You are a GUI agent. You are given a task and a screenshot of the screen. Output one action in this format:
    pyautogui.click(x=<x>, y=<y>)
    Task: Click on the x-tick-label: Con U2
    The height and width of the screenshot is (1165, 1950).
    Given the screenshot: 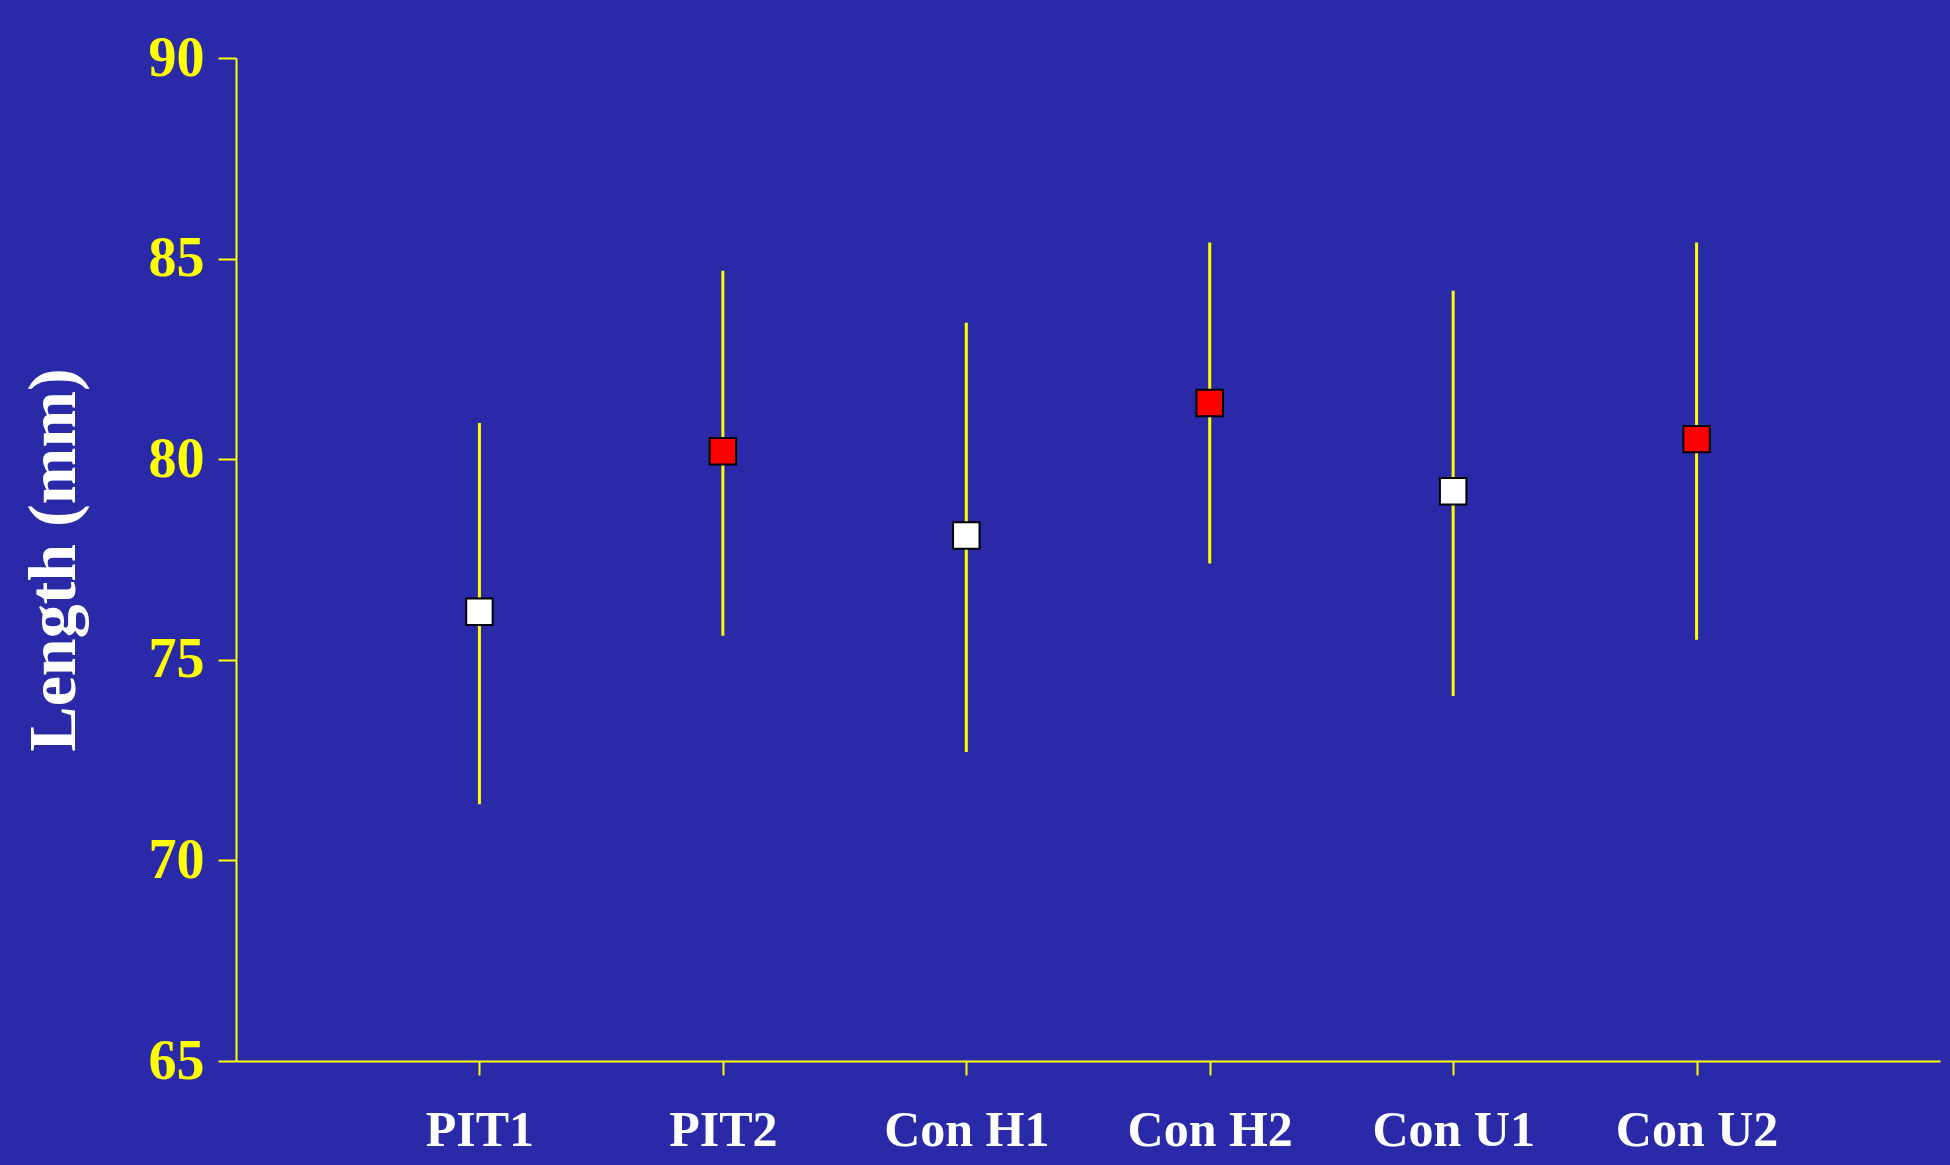 What is the action you would take?
    pyautogui.click(x=1697, y=1128)
    